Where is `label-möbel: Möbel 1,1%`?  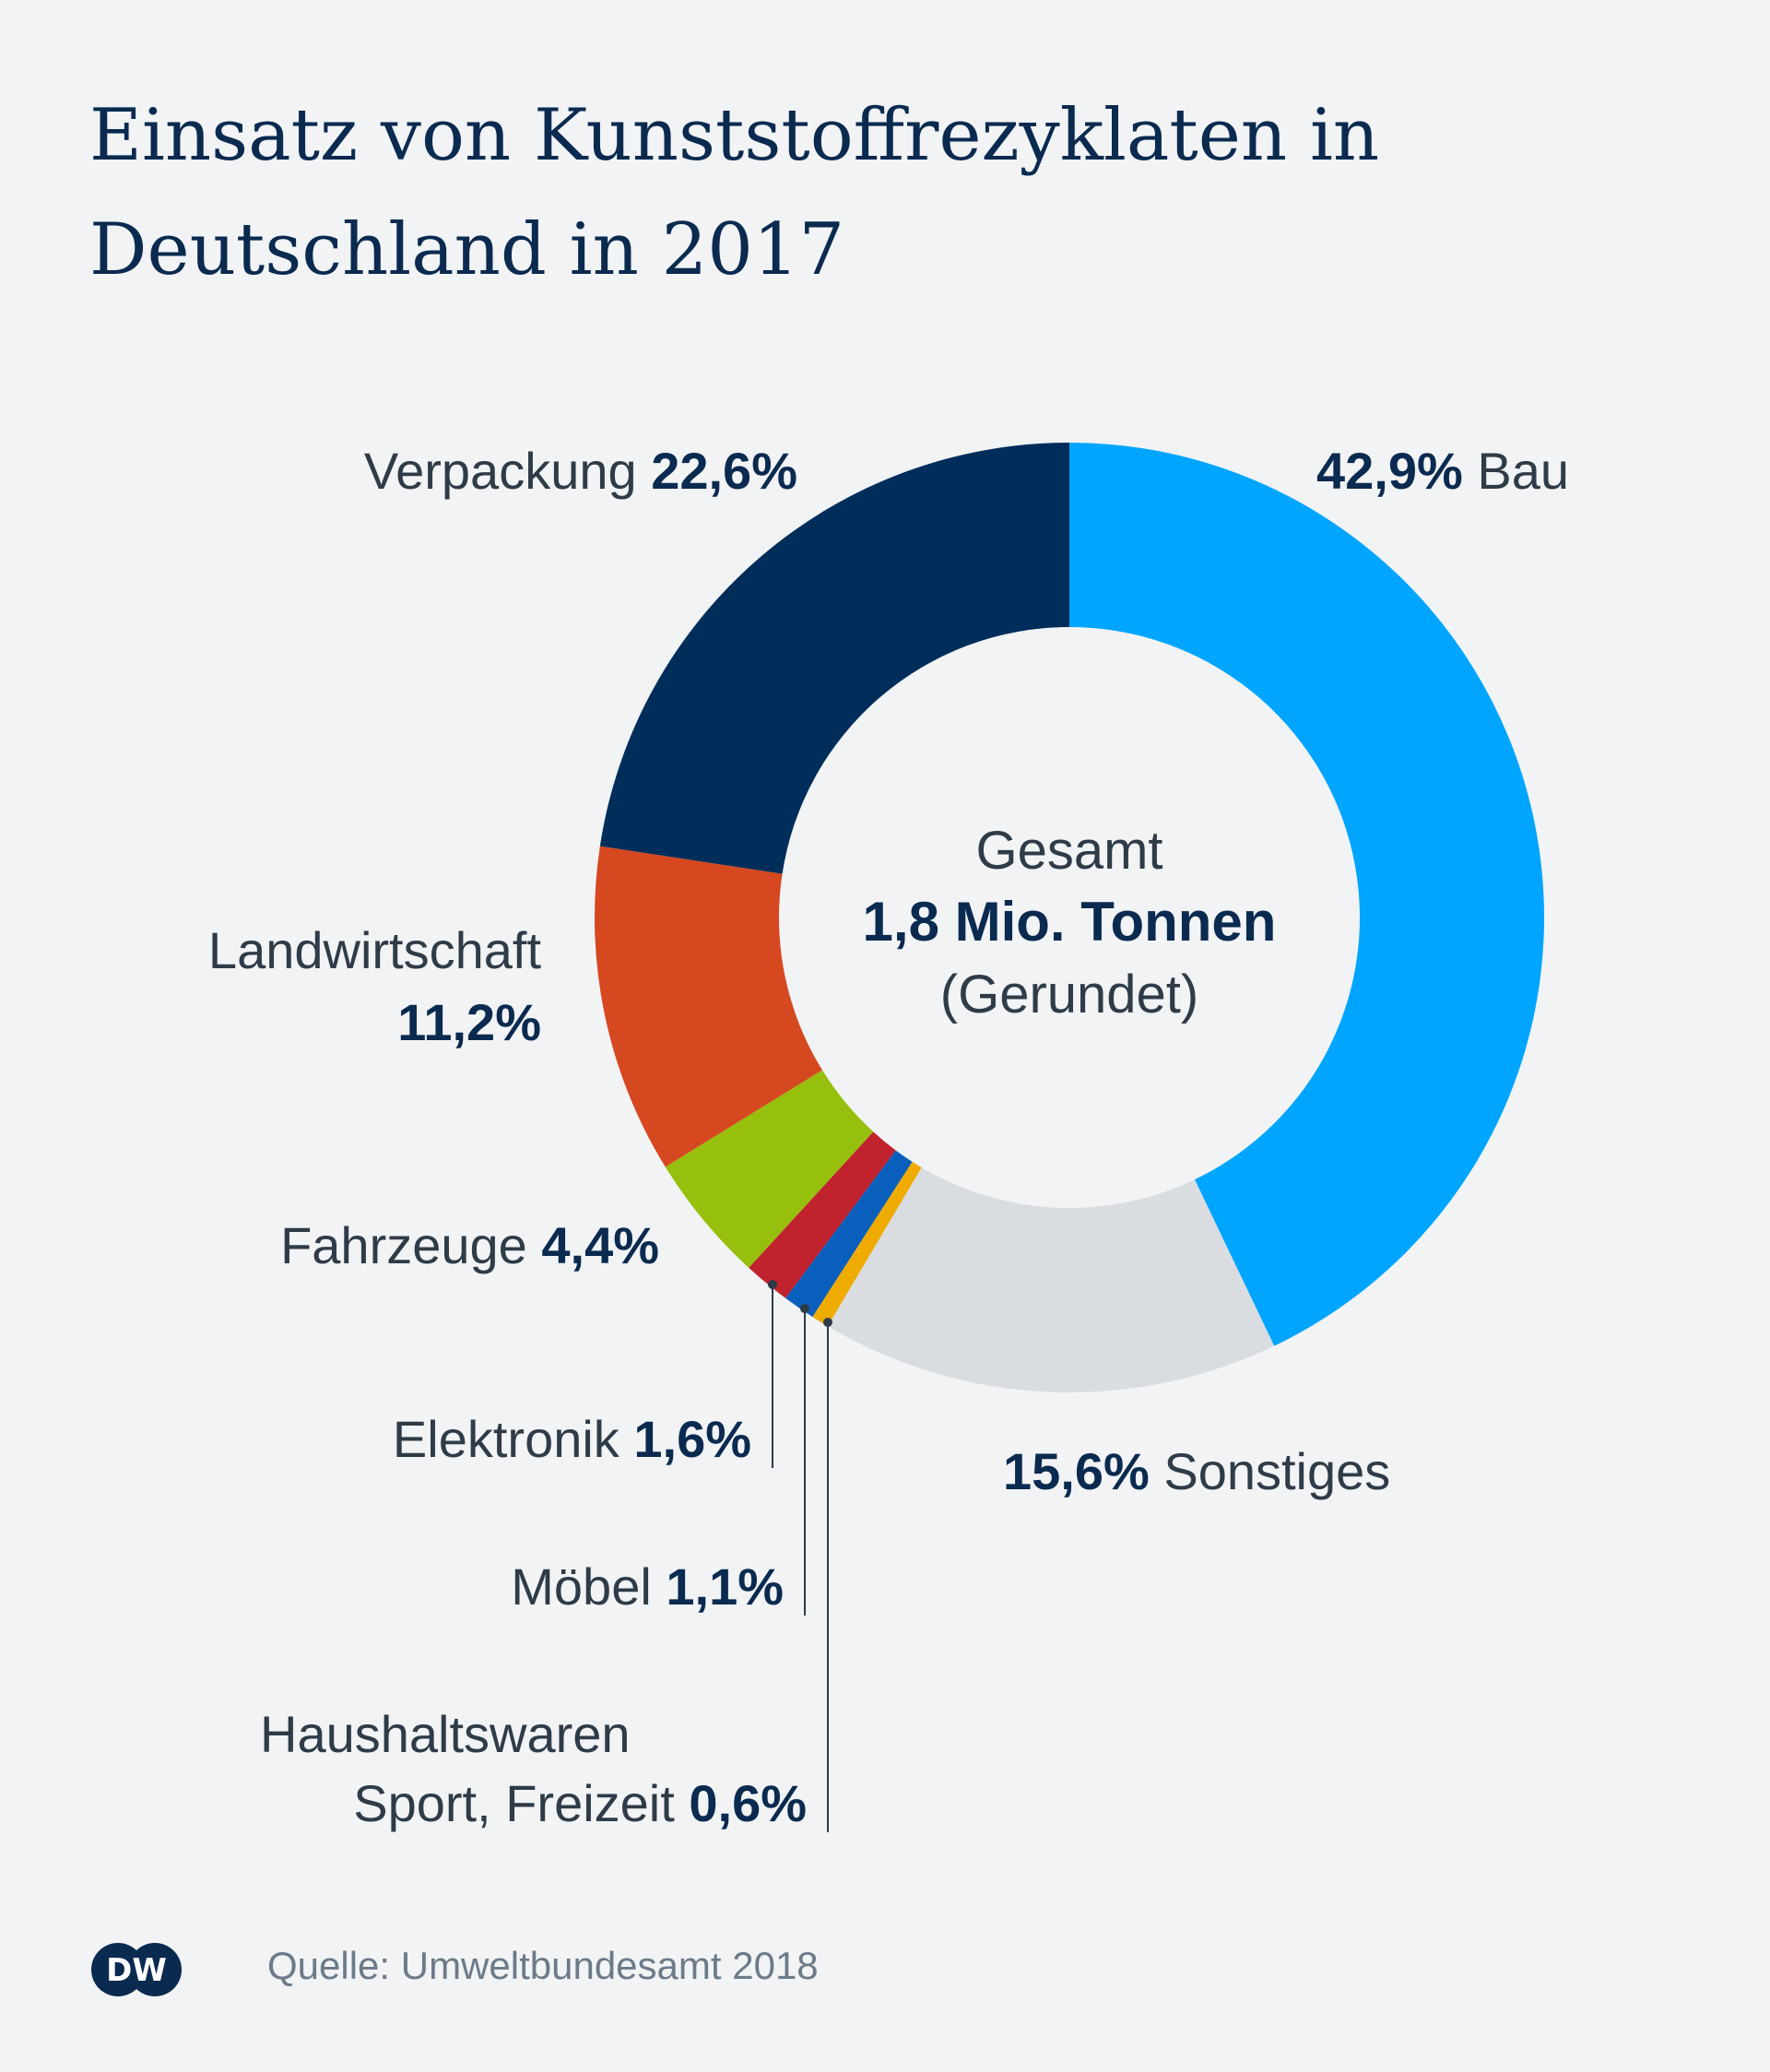 label-möbel: Möbel 1,1% is located at coordinates (647, 1586).